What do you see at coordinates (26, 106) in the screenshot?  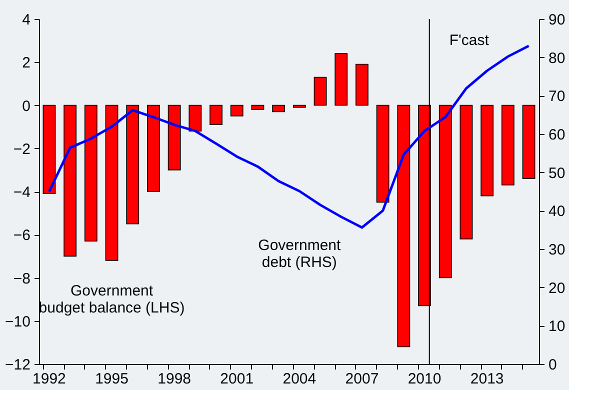 I see `y-tick-label: 0` at bounding box center [26, 106].